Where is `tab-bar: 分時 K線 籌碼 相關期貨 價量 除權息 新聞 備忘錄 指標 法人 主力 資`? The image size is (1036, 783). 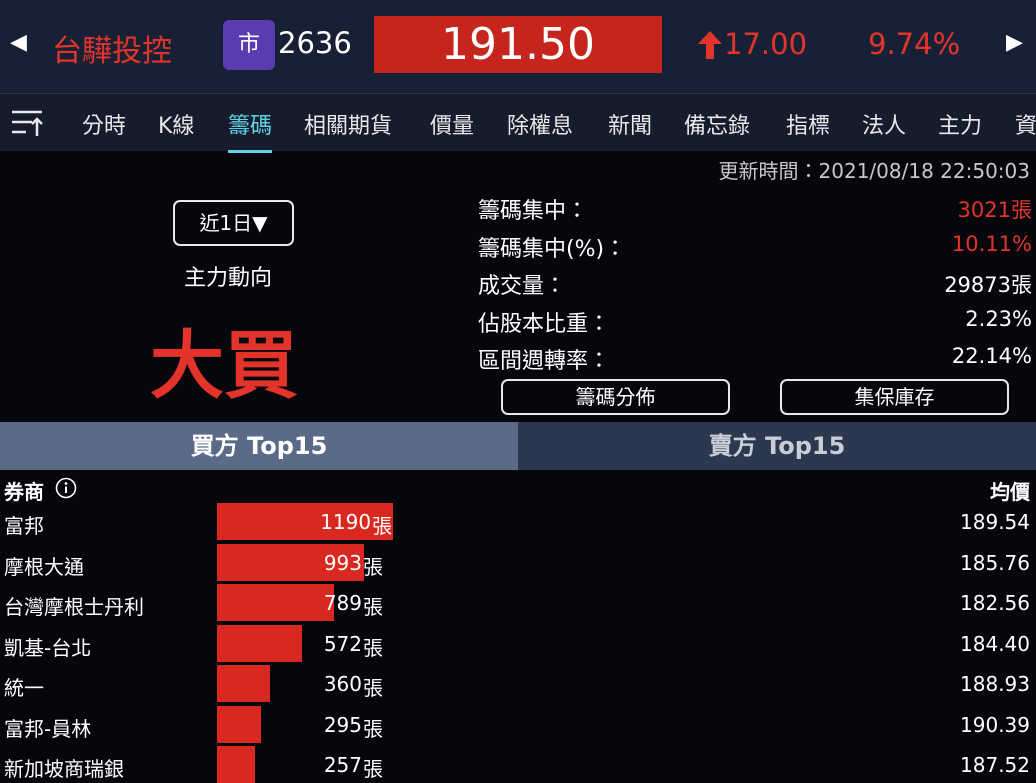 tab-bar: 分時 K線 籌碼 相關期貨 價量 除權息 新聞 備忘錄 指標 法人 主力 資 is located at coordinates (518, 123).